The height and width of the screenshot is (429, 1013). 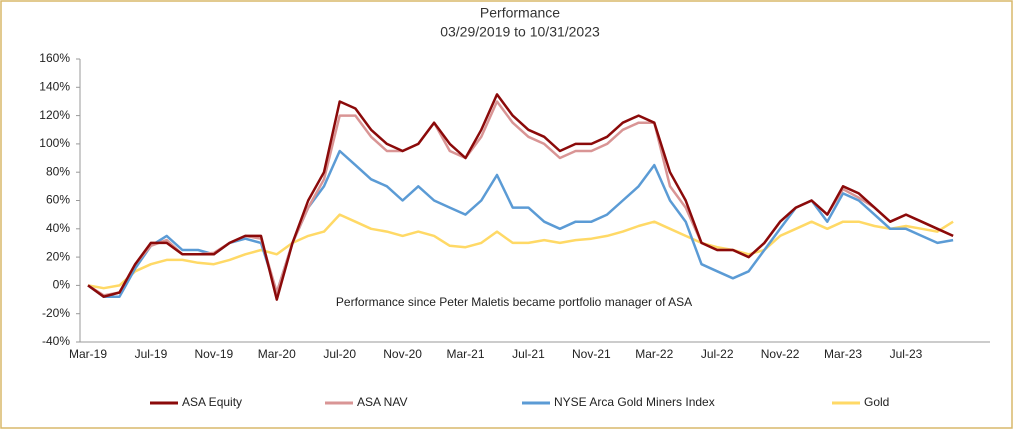 I want to click on y-tick-label: 40%, so click(x=58, y=228).